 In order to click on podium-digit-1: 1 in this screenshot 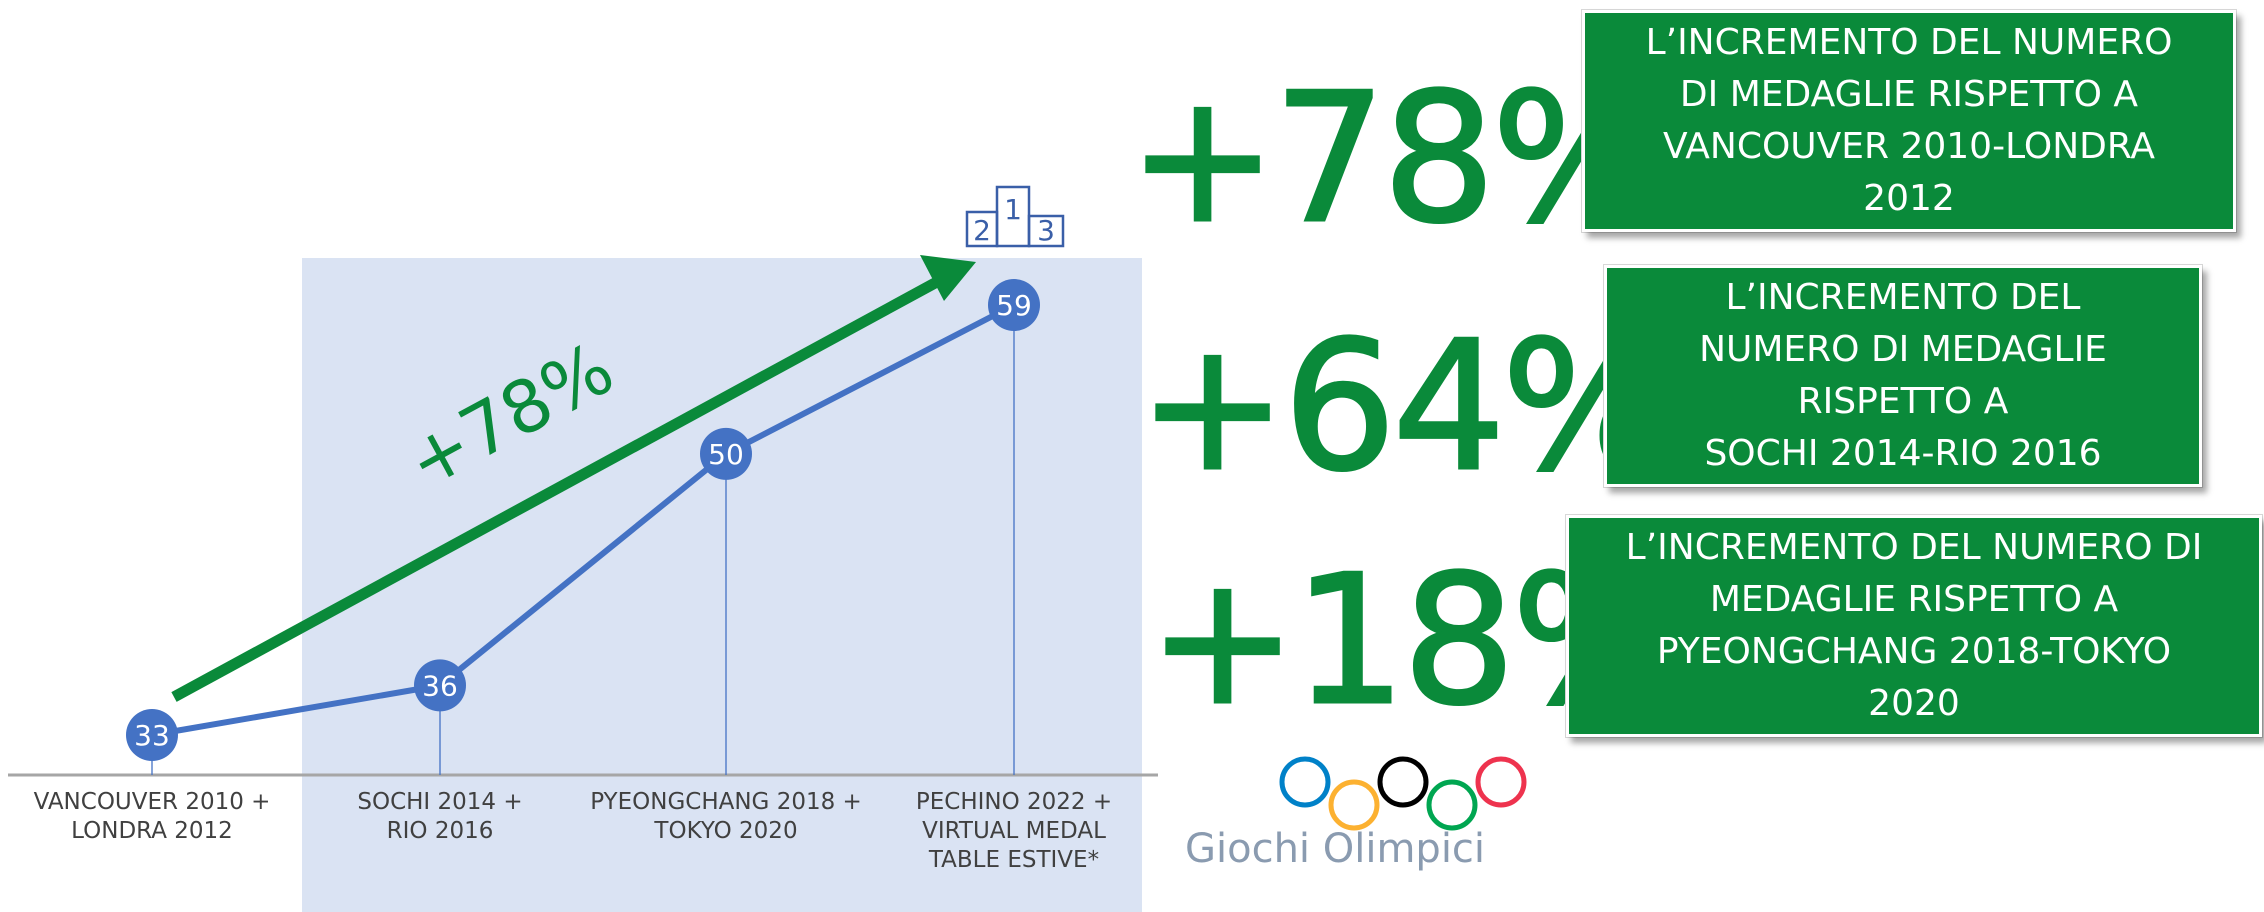, I will do `click(1013, 209)`.